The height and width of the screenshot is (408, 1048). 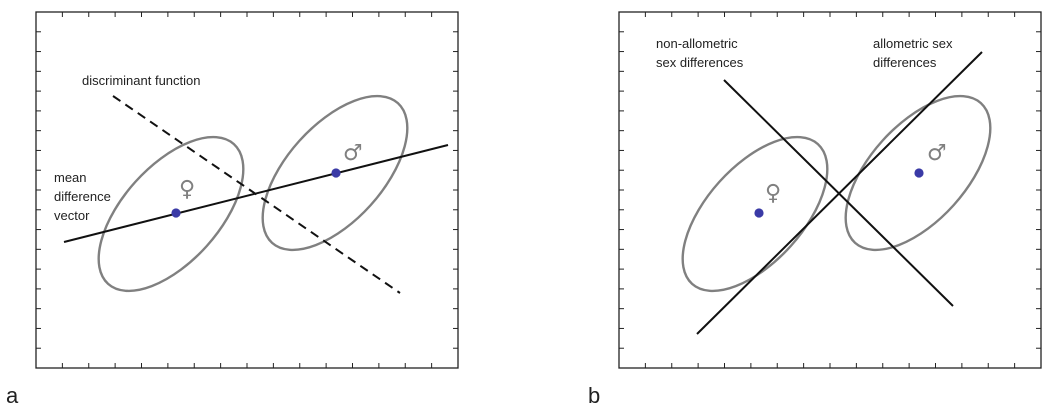 What do you see at coordinates (594, 395) in the screenshot?
I see `panel-b-letter: b` at bounding box center [594, 395].